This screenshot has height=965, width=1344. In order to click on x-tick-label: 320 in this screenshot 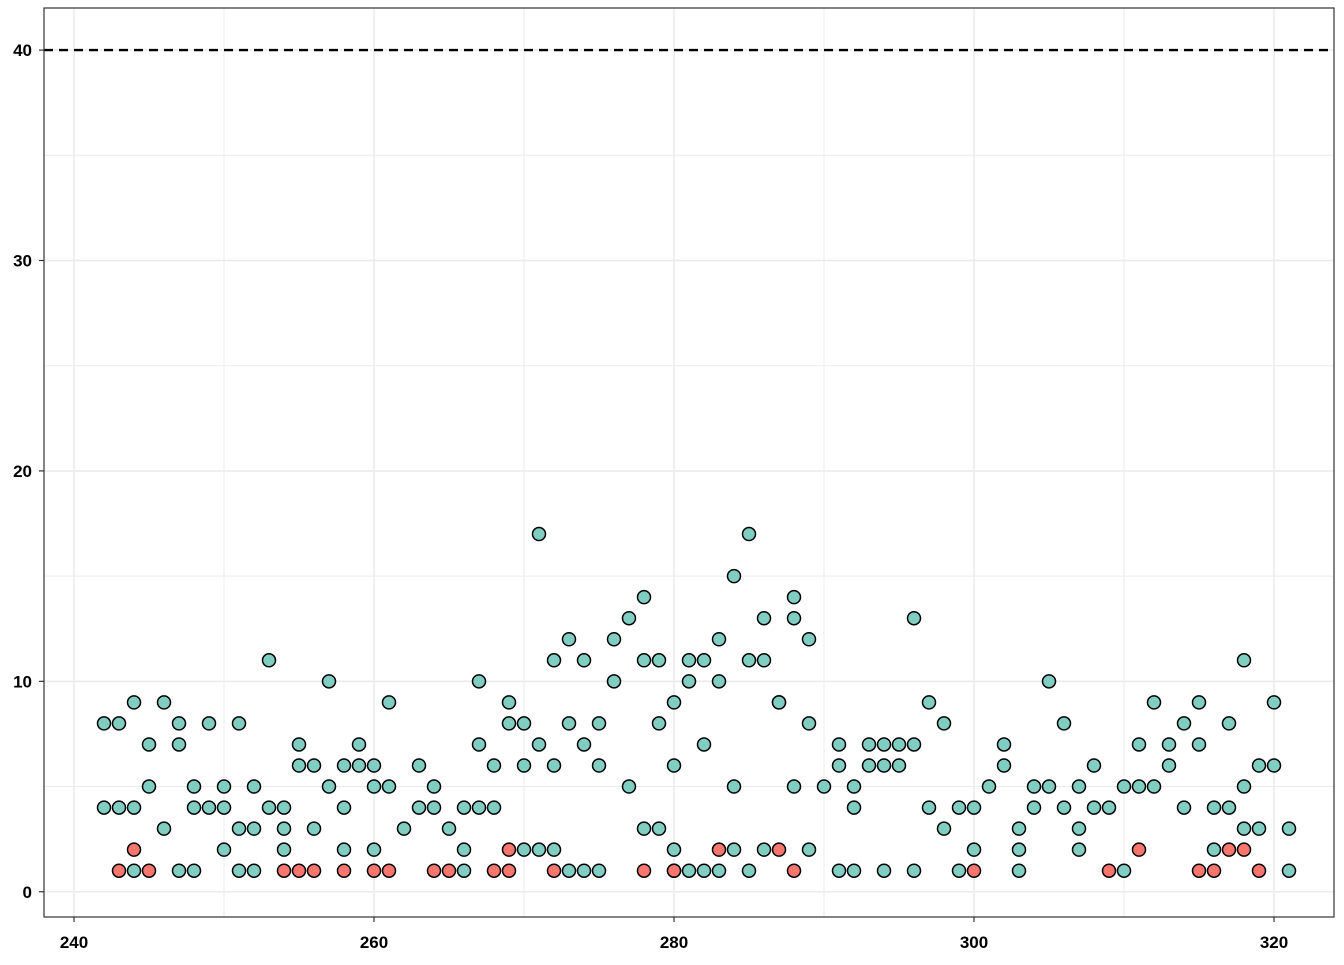, I will do `click(1274, 942)`.